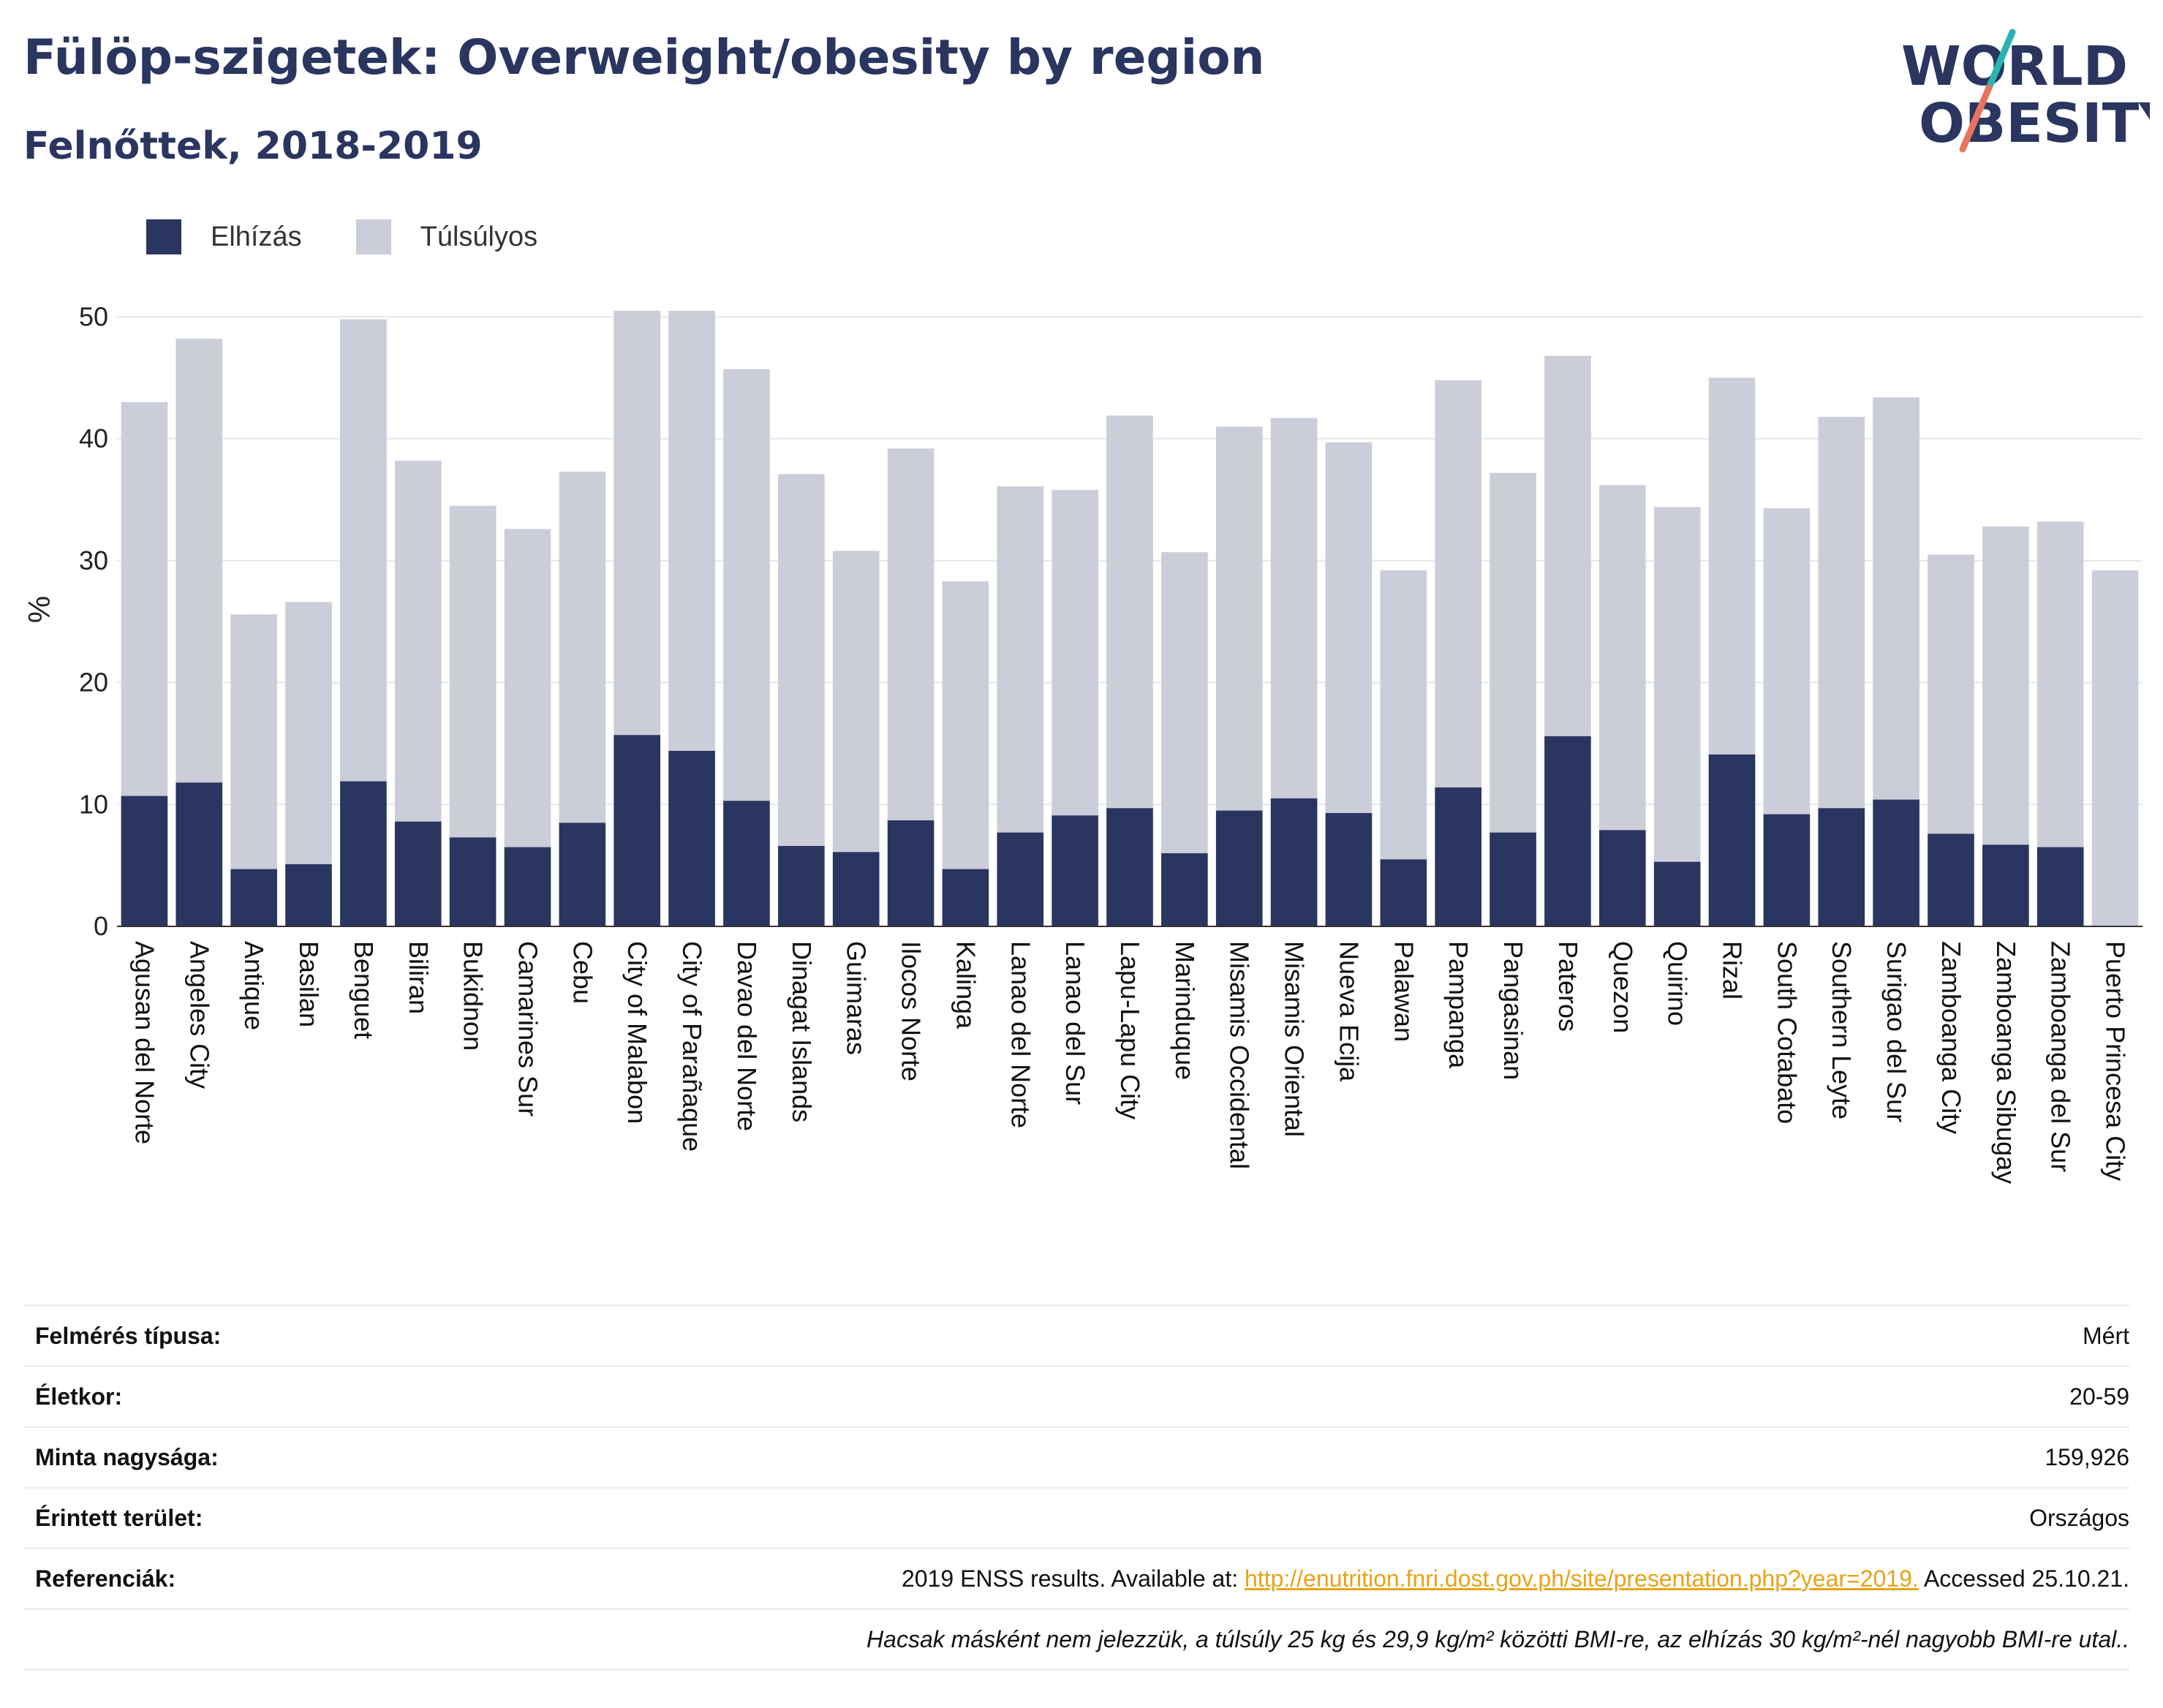  Describe the element at coordinates (253, 146) in the screenshot. I see `page-subtitle: Felnőttek, 2018-2019` at that location.